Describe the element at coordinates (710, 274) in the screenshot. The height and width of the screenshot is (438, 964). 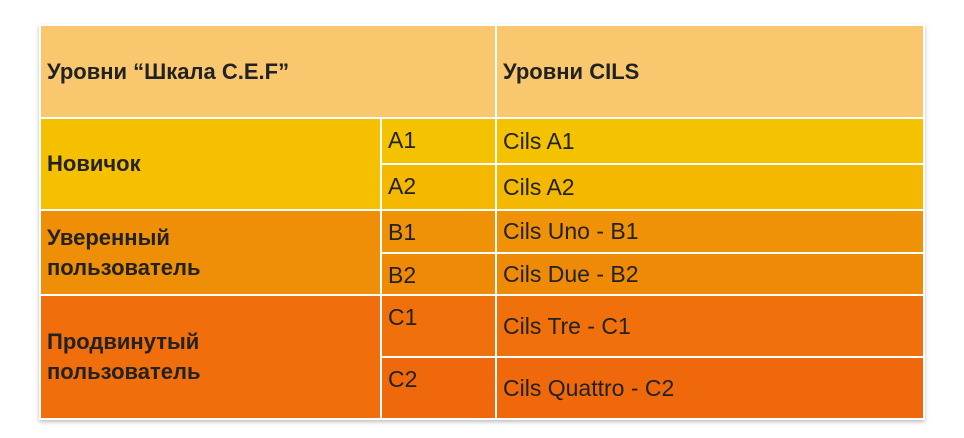
I see `cils-cell: Cils Due - B2` at that location.